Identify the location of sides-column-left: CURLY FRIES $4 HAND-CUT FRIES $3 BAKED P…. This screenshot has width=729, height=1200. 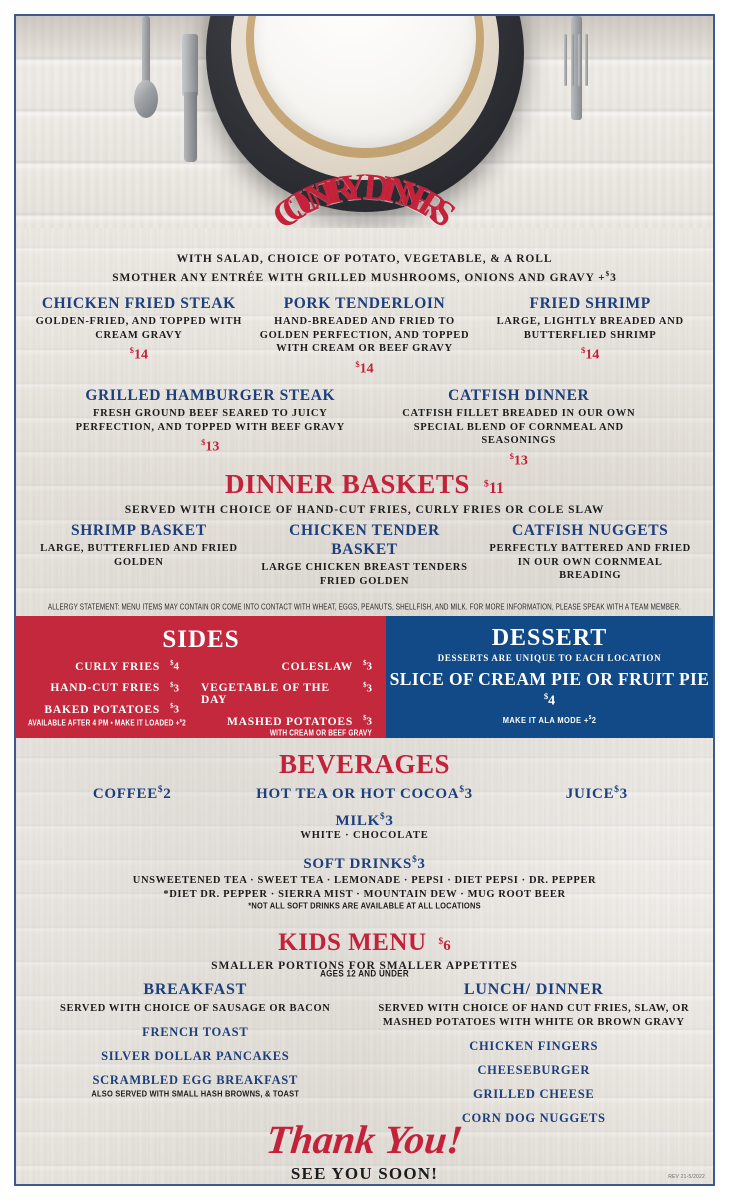
(108, 698).